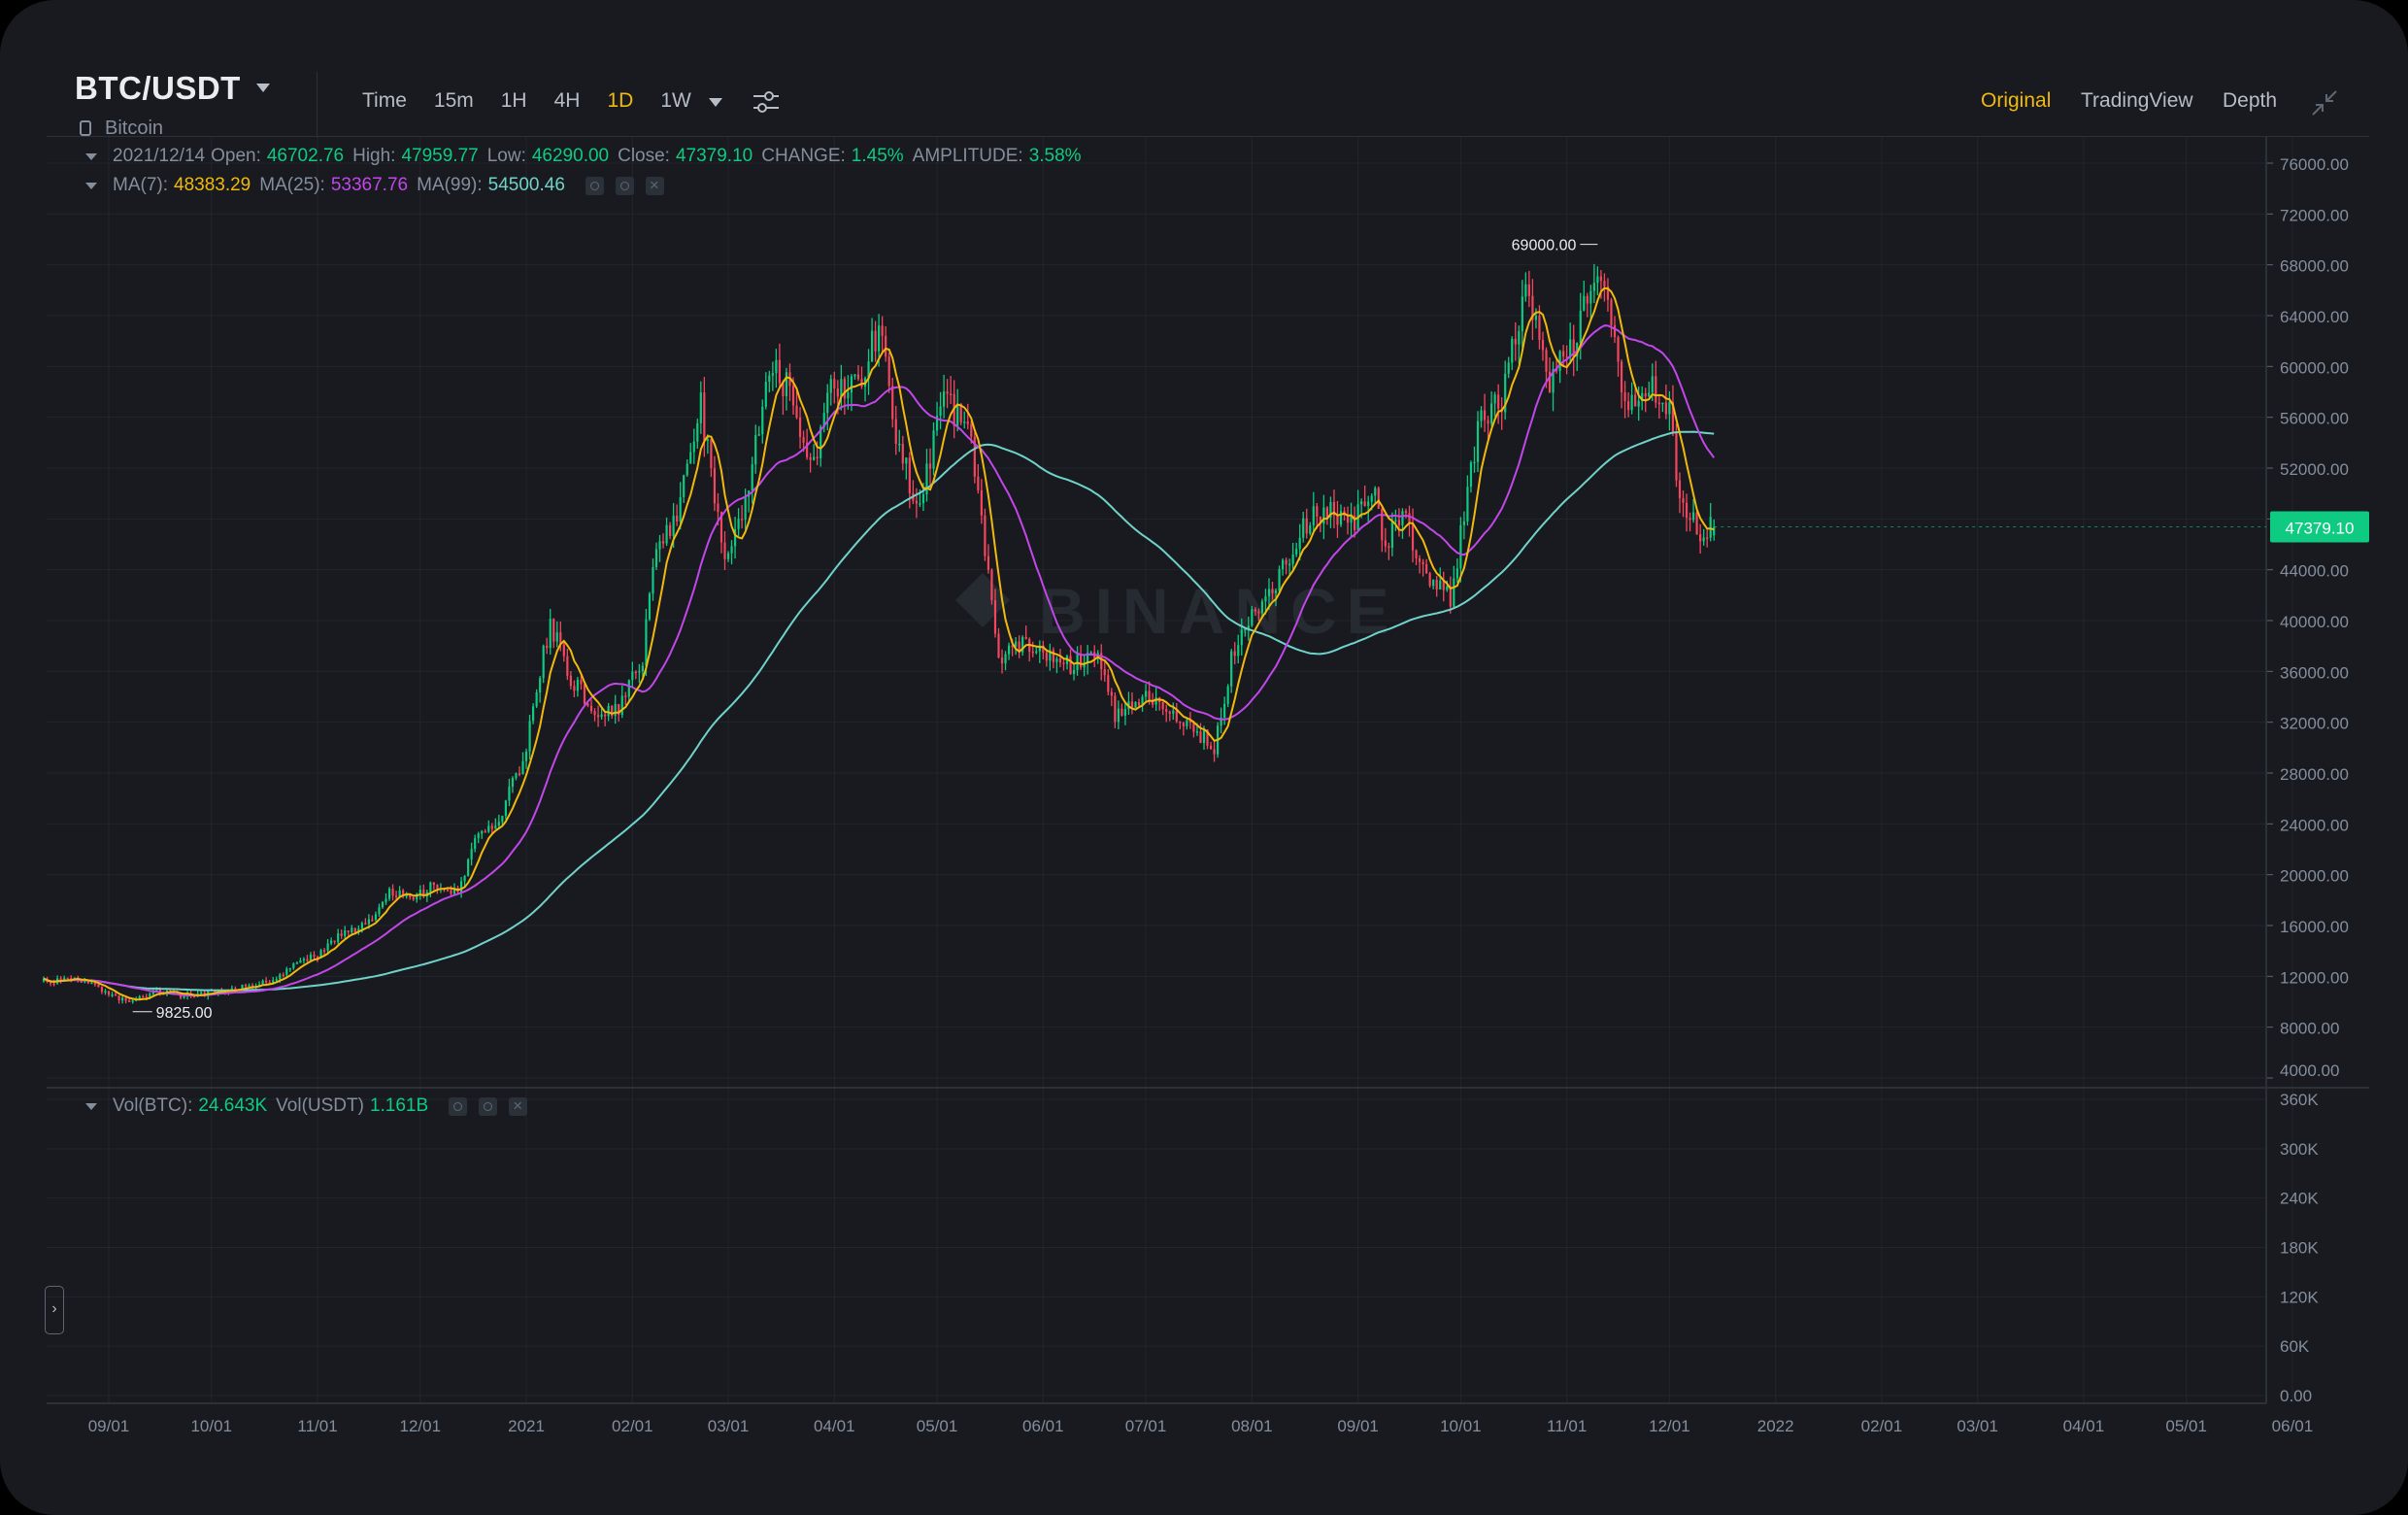 This screenshot has height=1515, width=2408. Describe the element at coordinates (625, 186) in the screenshot. I see `ma-settings-icon` at that location.